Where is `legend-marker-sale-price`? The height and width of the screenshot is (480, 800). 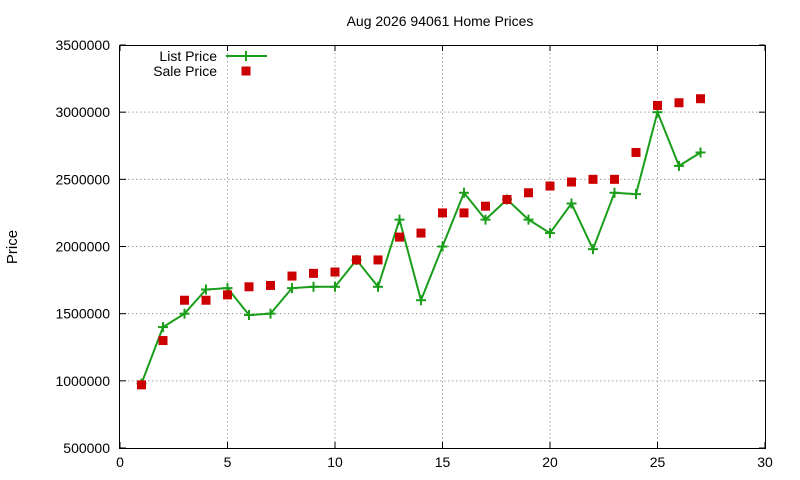 legend-marker-sale-price is located at coordinates (246, 71).